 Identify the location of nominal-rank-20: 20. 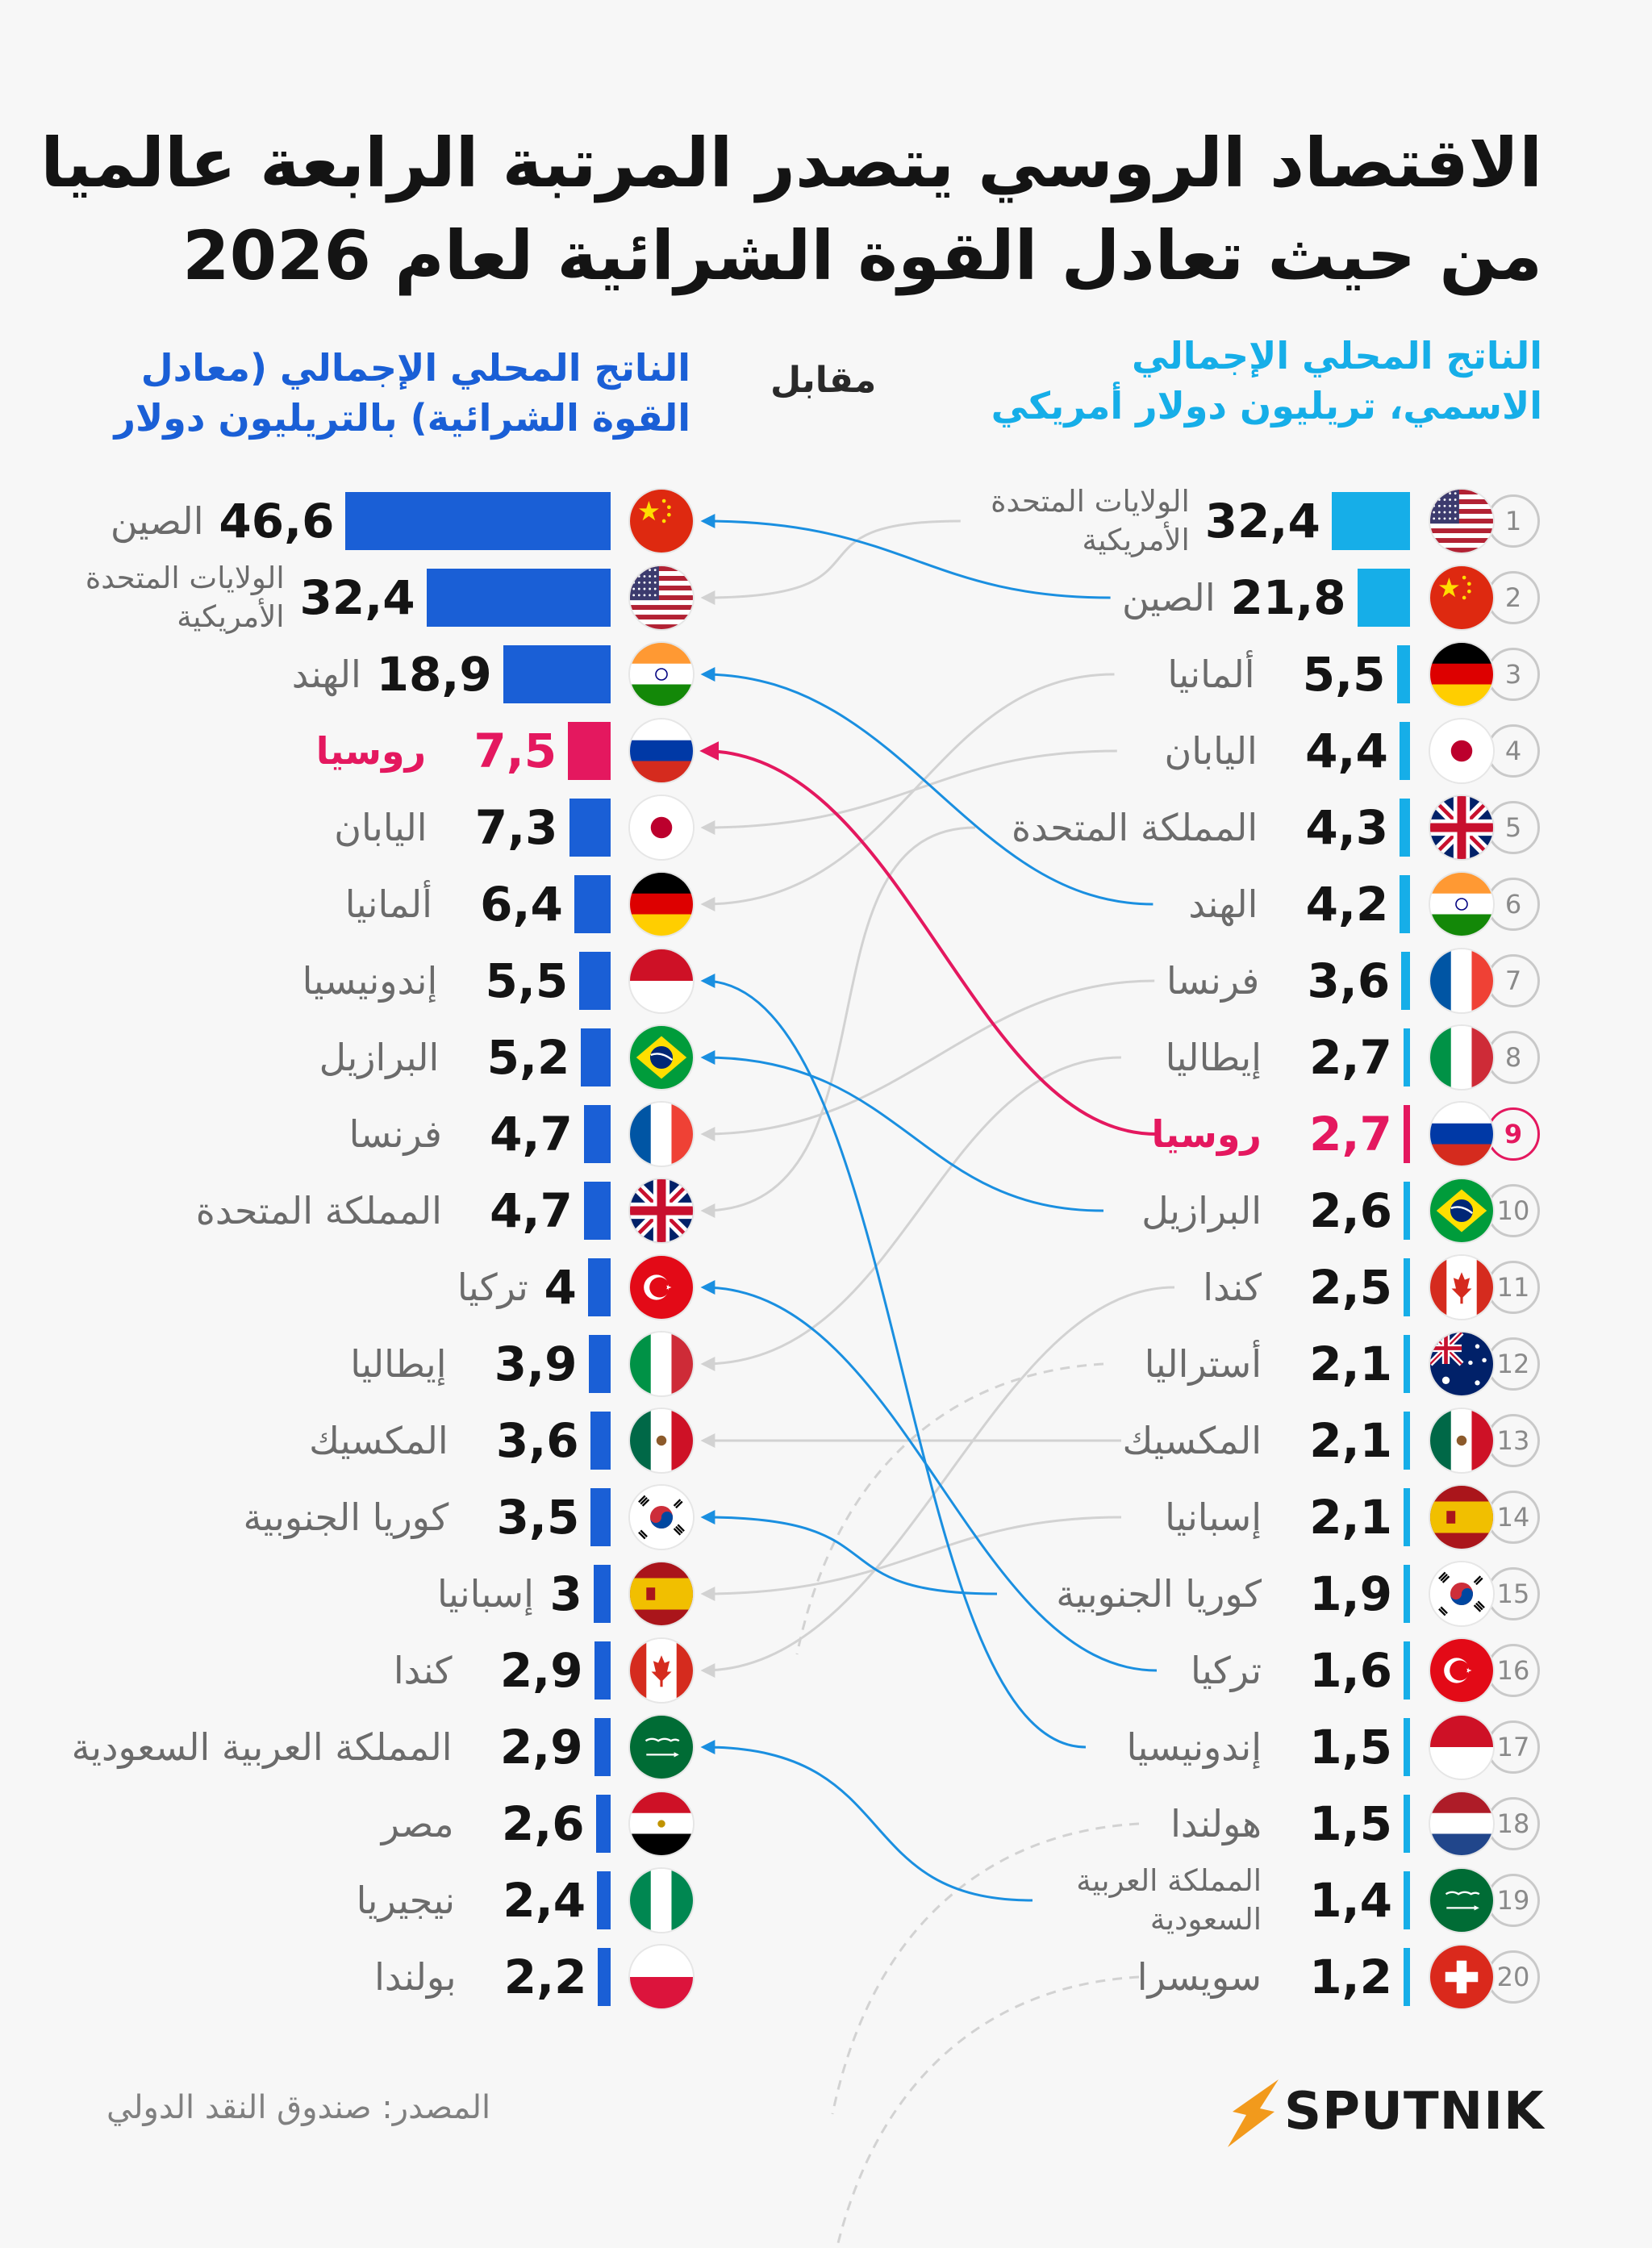
(1514, 1977).